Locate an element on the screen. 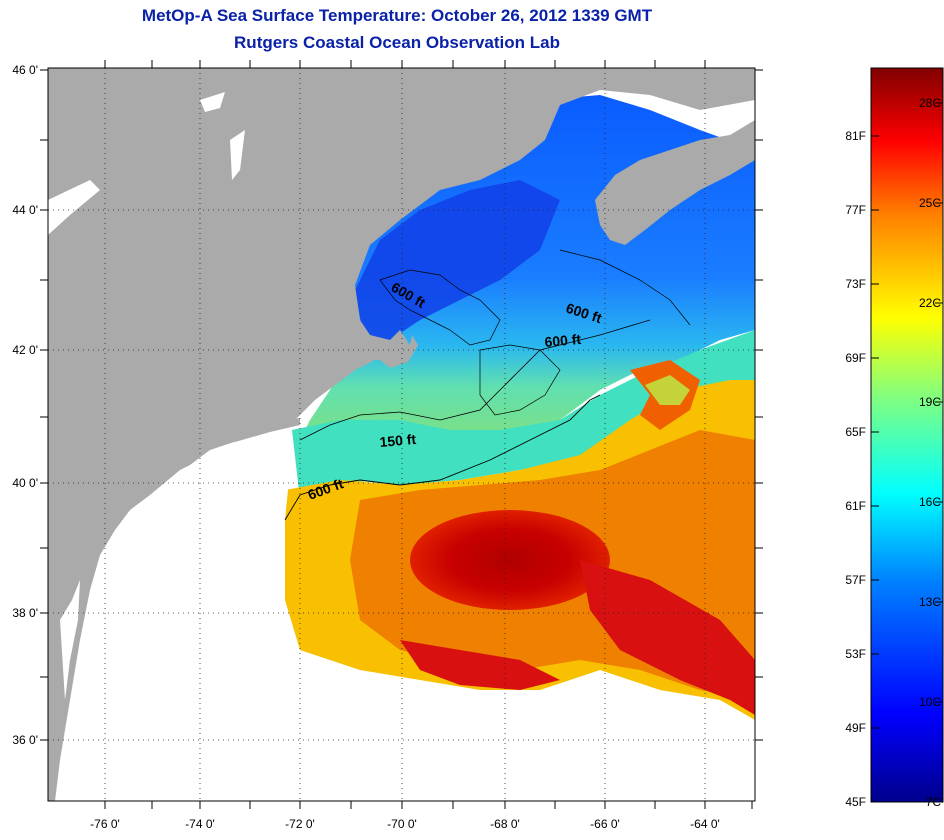  land-cape-cod is located at coordinates (399, 351).